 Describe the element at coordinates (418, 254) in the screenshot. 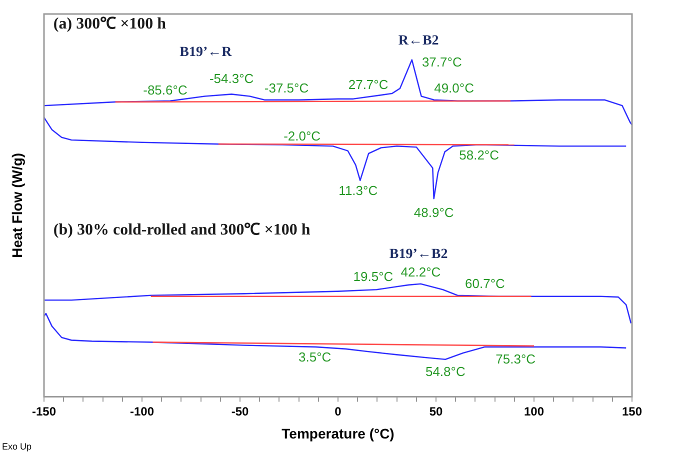

I see `annotation: B19’←B2` at that location.